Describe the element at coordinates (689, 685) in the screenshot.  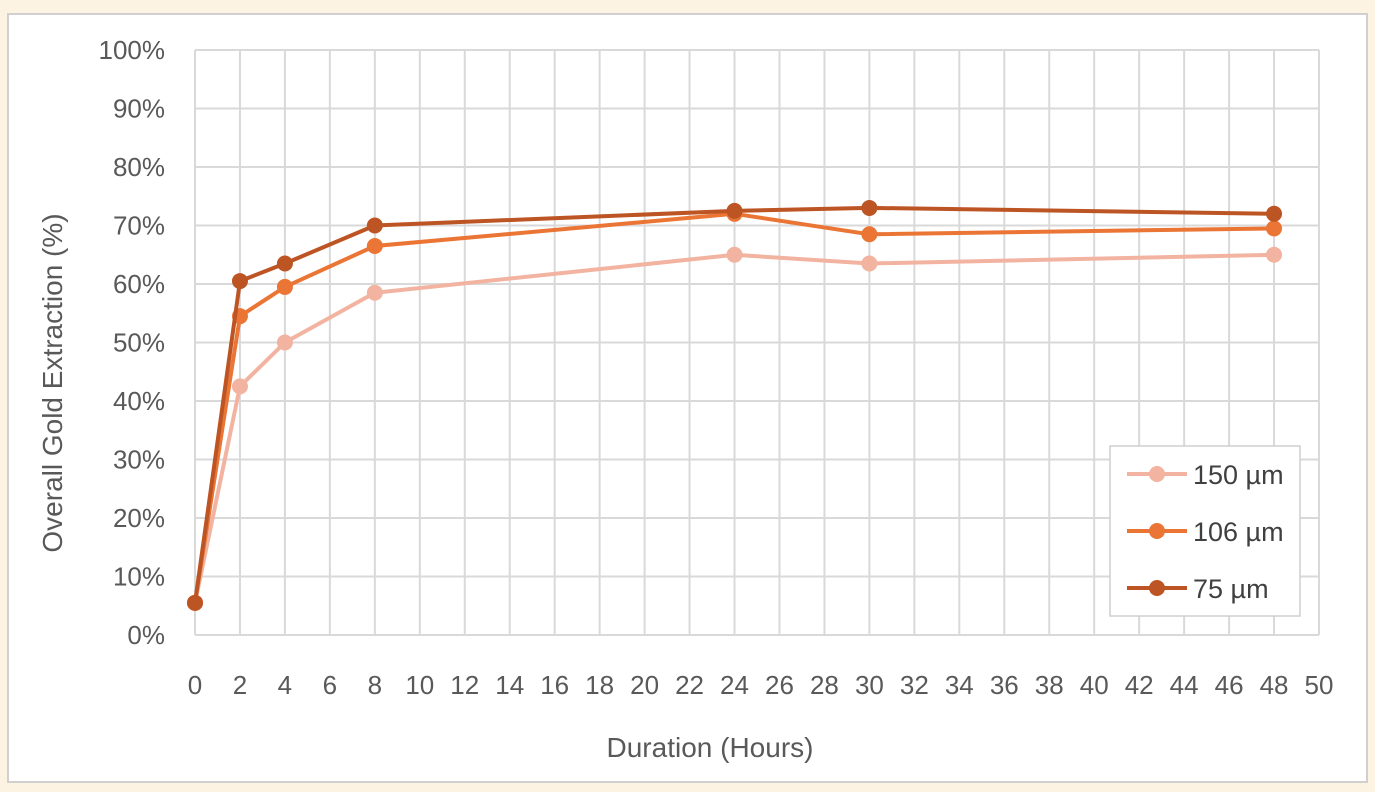
I see `x-tick-label: 22` at that location.